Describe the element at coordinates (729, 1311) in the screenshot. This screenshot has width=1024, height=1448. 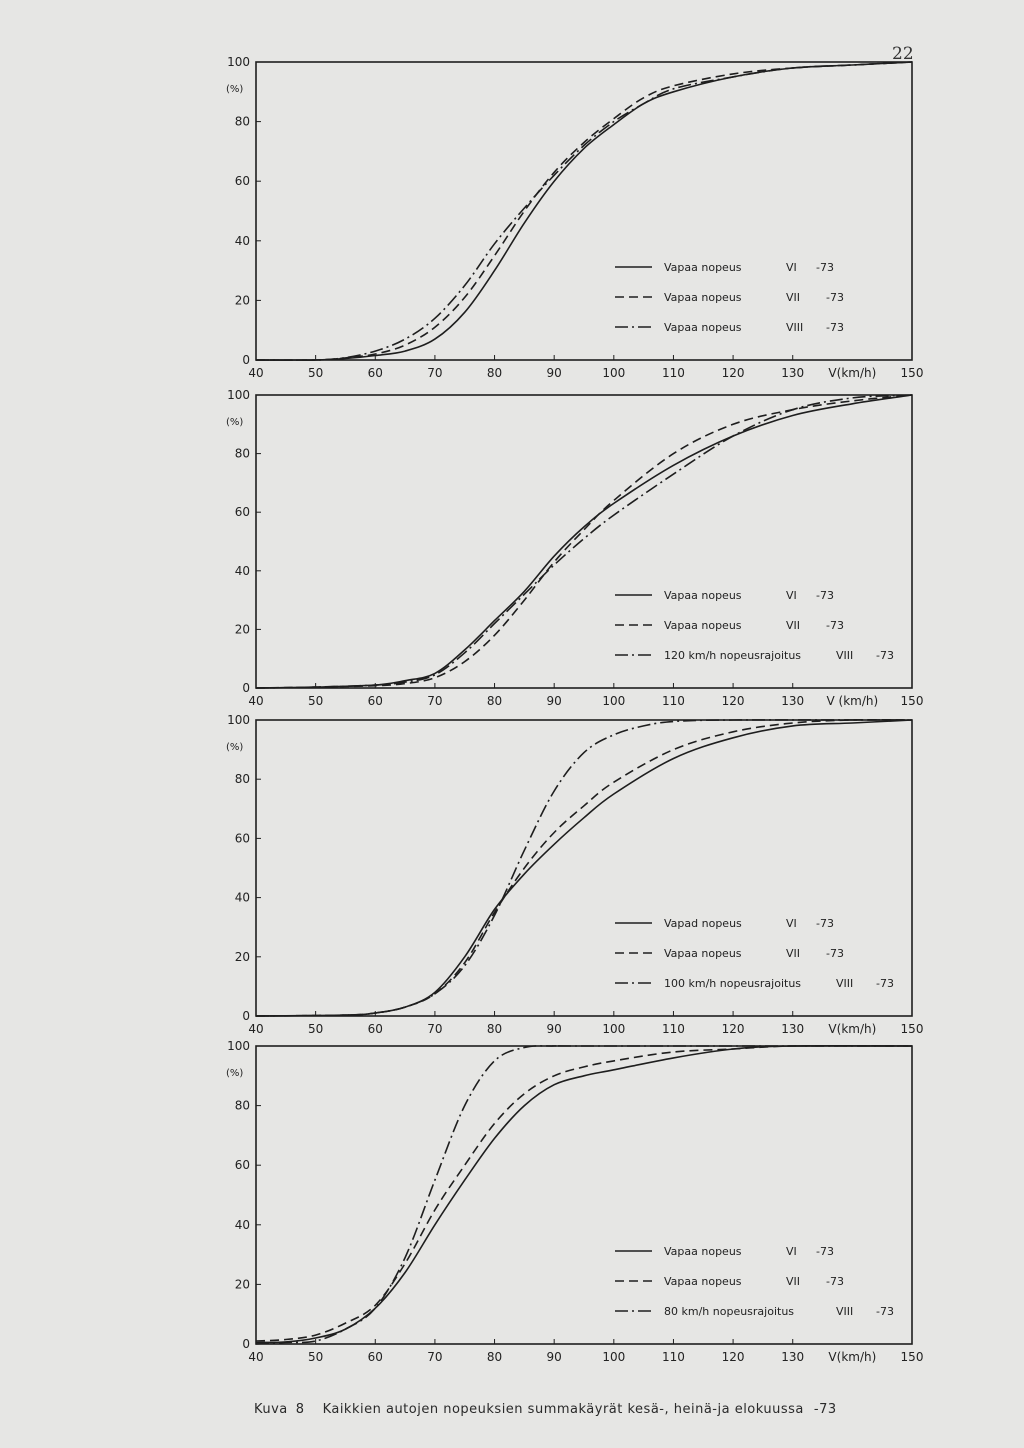
I see `legend-label: 80 km/h nopeusrajoitus` at that location.